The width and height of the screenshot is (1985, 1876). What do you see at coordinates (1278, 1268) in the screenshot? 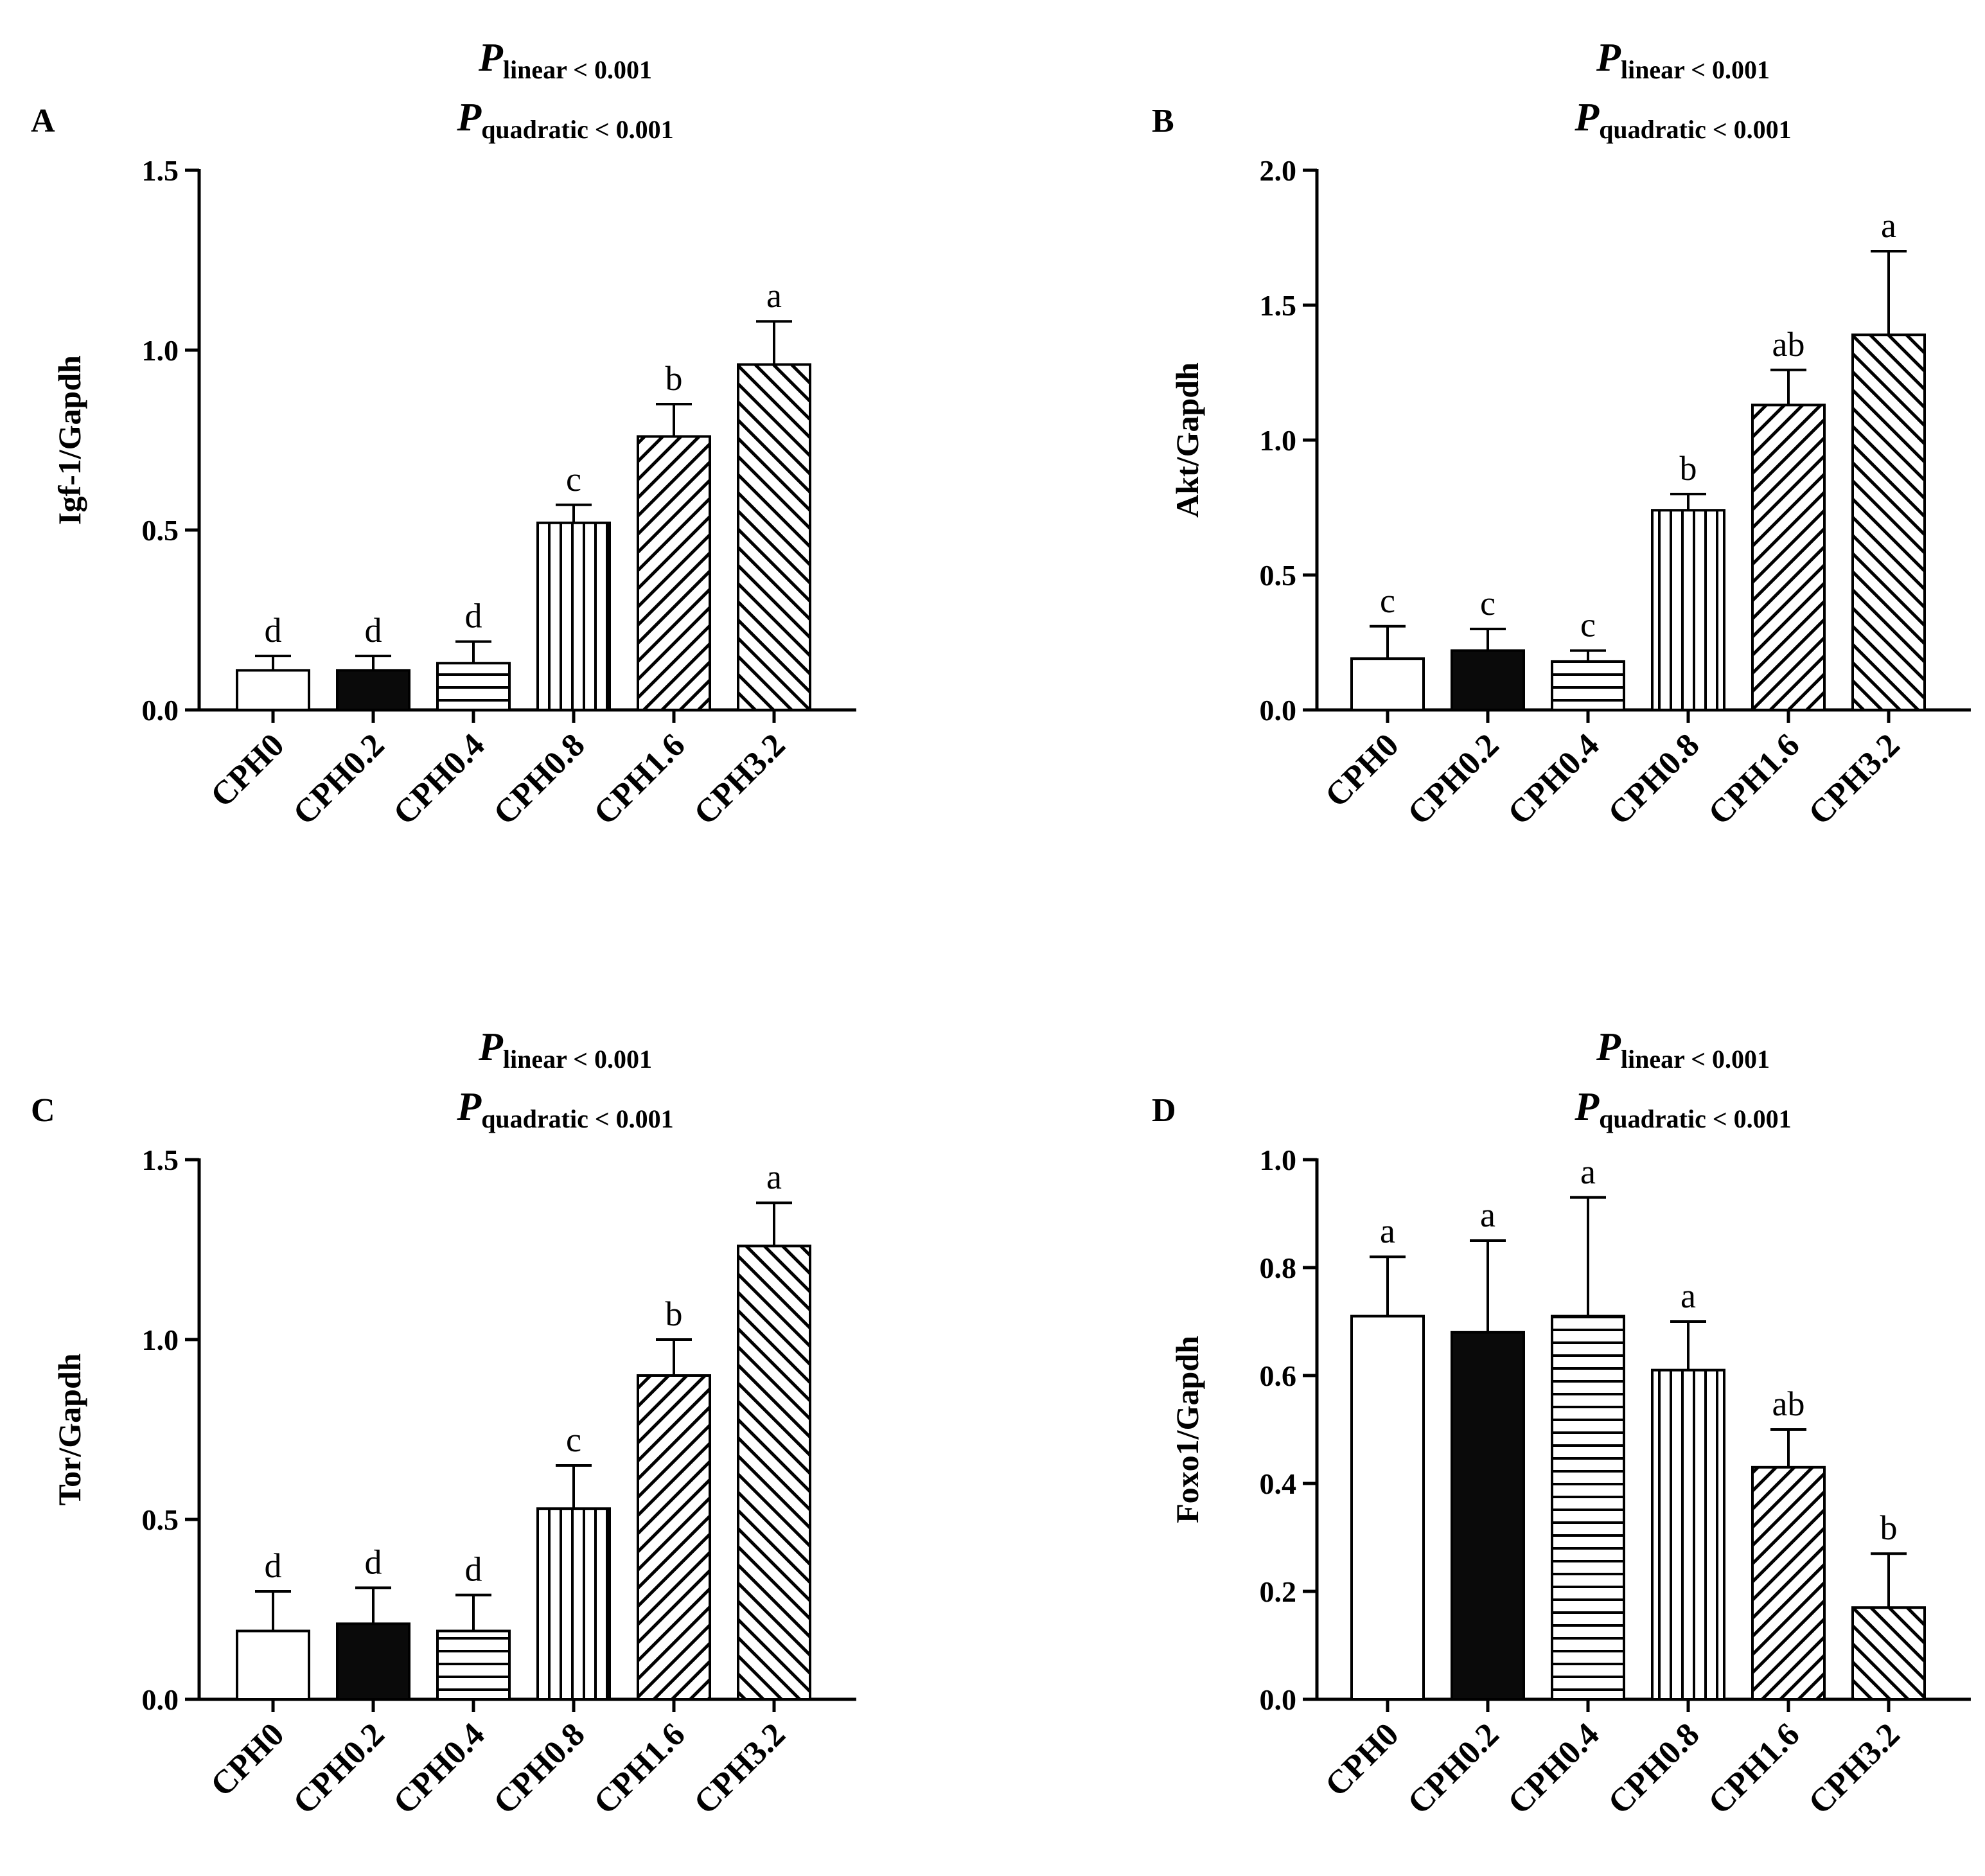
I see `y-tick-label: 0.8` at bounding box center [1278, 1268].